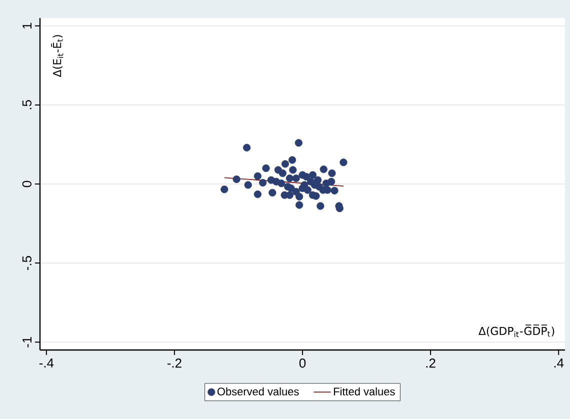 The height and width of the screenshot is (419, 570). Describe the element at coordinates (559, 363) in the screenshot. I see `x-tick-label: .4` at that location.